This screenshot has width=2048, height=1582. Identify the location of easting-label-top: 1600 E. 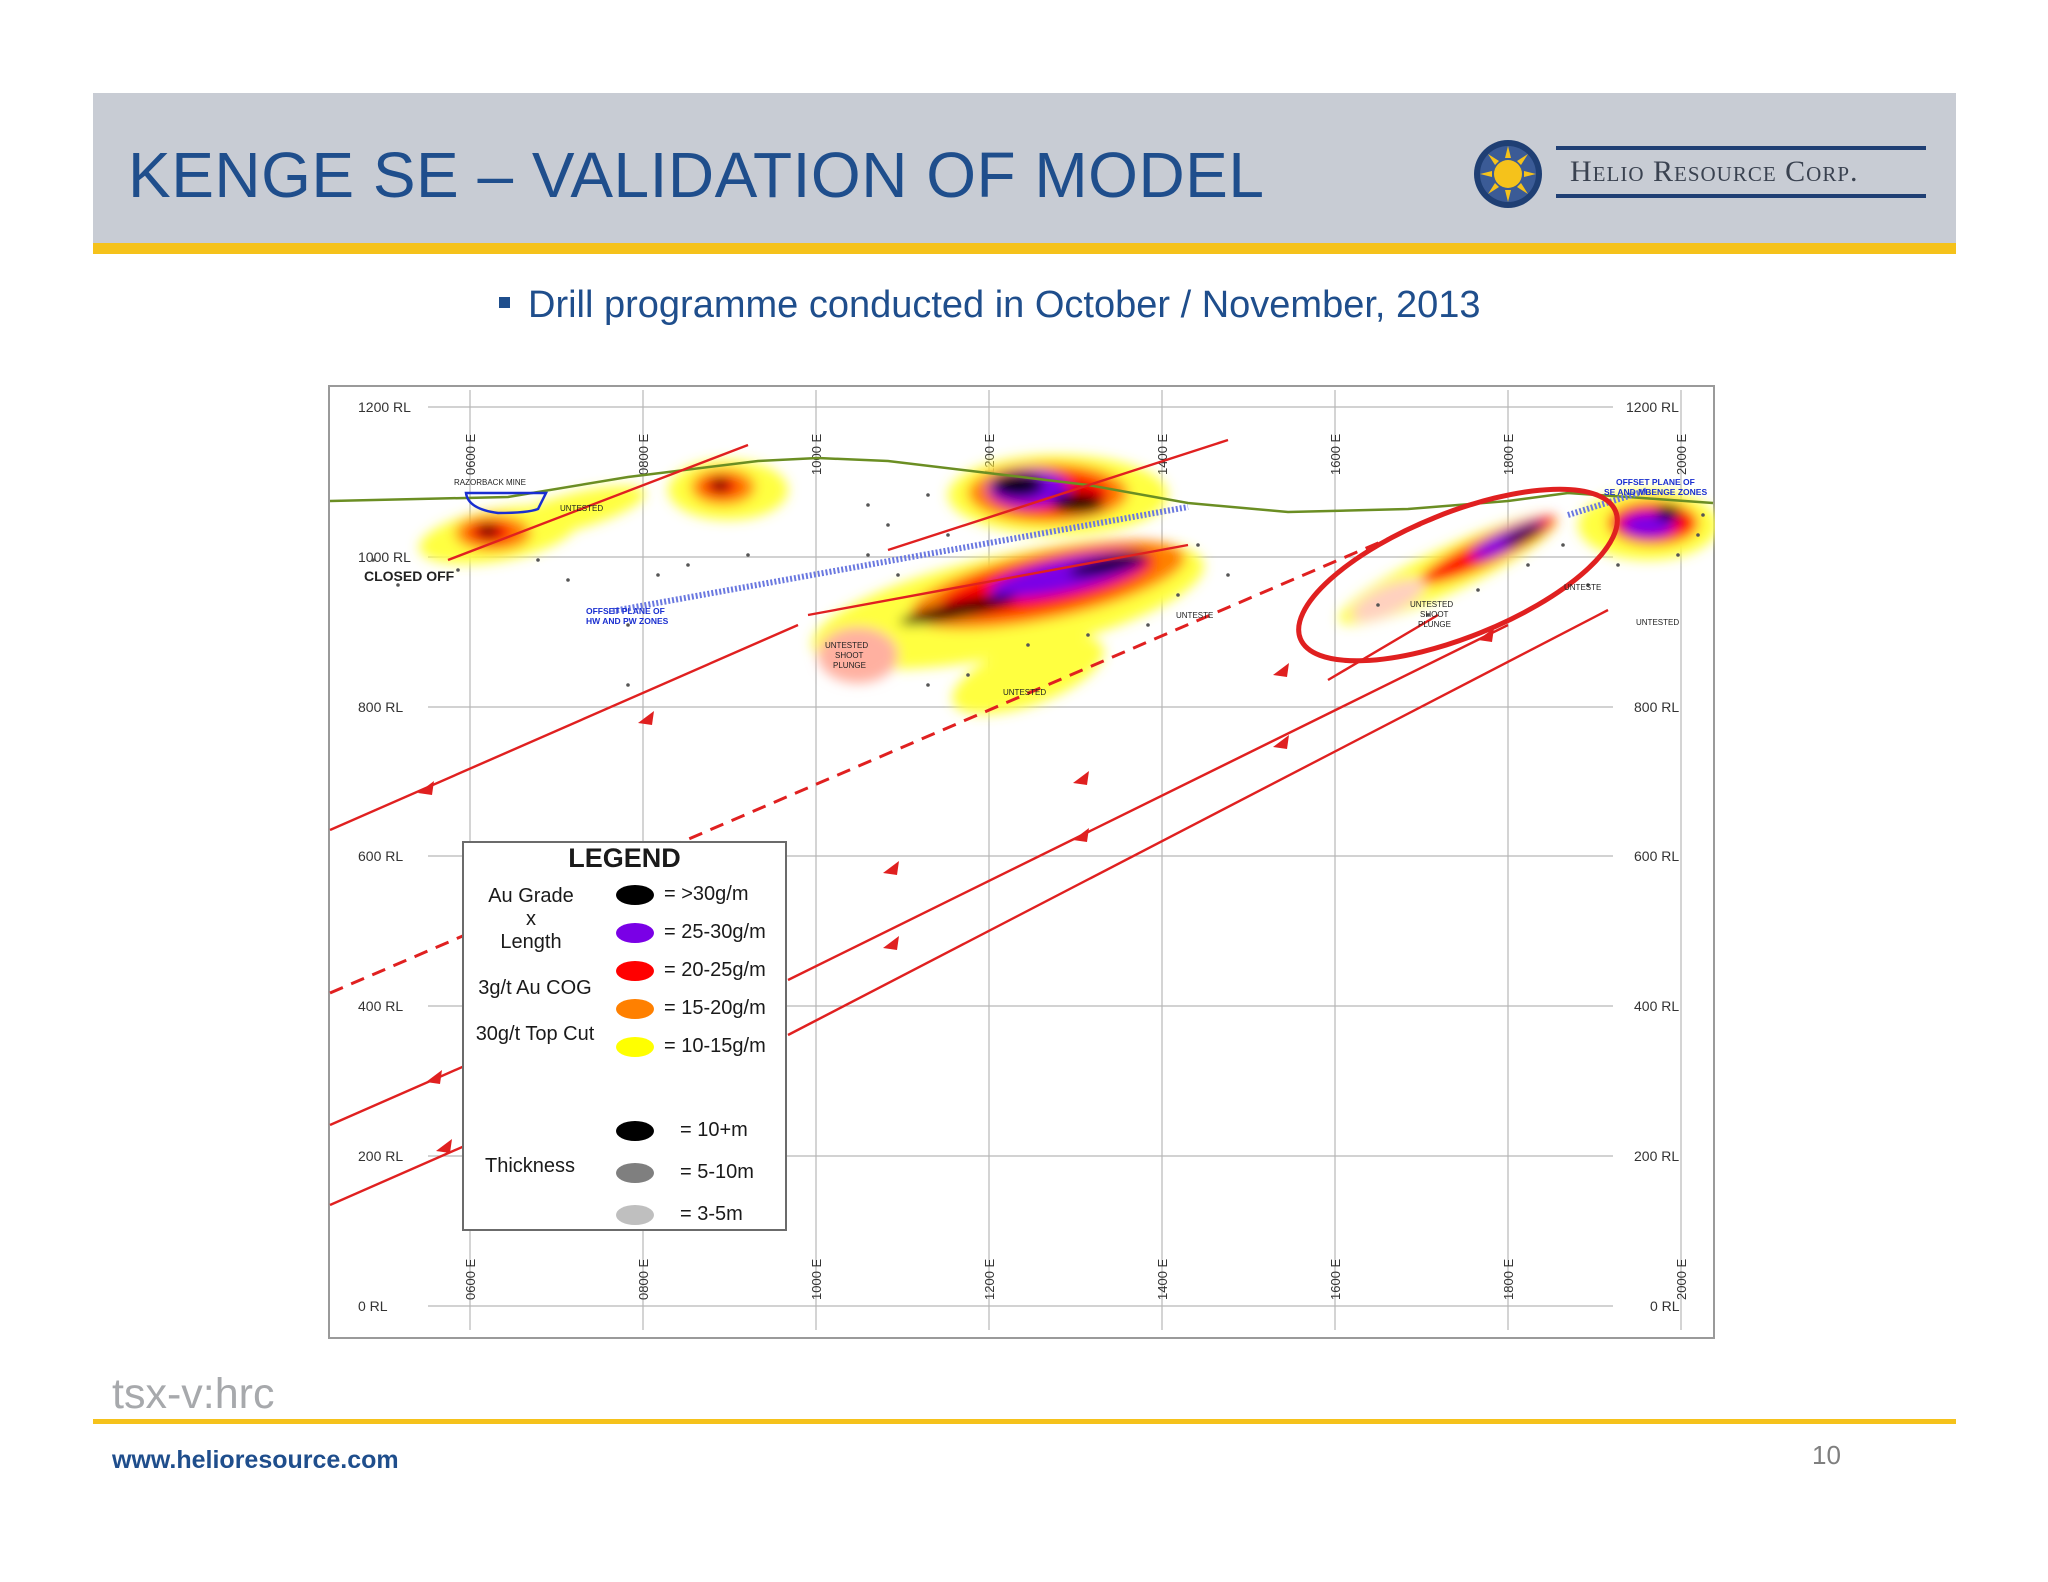
(1335, 454).